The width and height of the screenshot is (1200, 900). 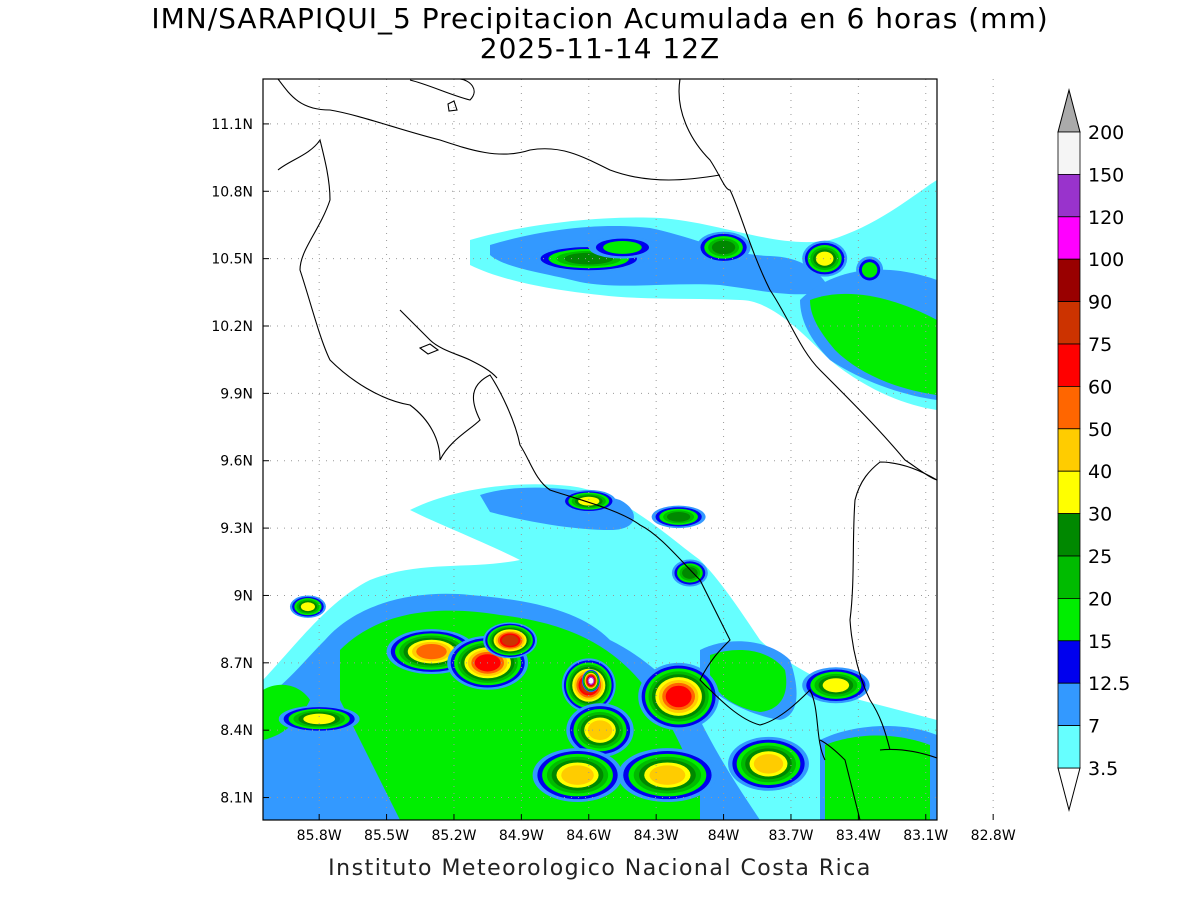 I want to click on lon-tick-label: 85.2W, so click(x=453, y=836).